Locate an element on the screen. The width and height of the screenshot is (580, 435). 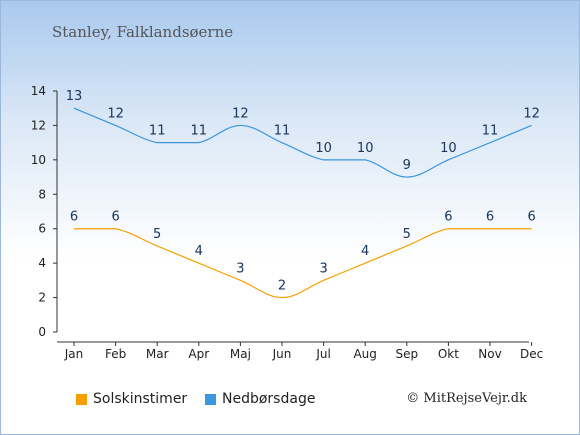
y-tick-label: 4 is located at coordinates (42, 263).